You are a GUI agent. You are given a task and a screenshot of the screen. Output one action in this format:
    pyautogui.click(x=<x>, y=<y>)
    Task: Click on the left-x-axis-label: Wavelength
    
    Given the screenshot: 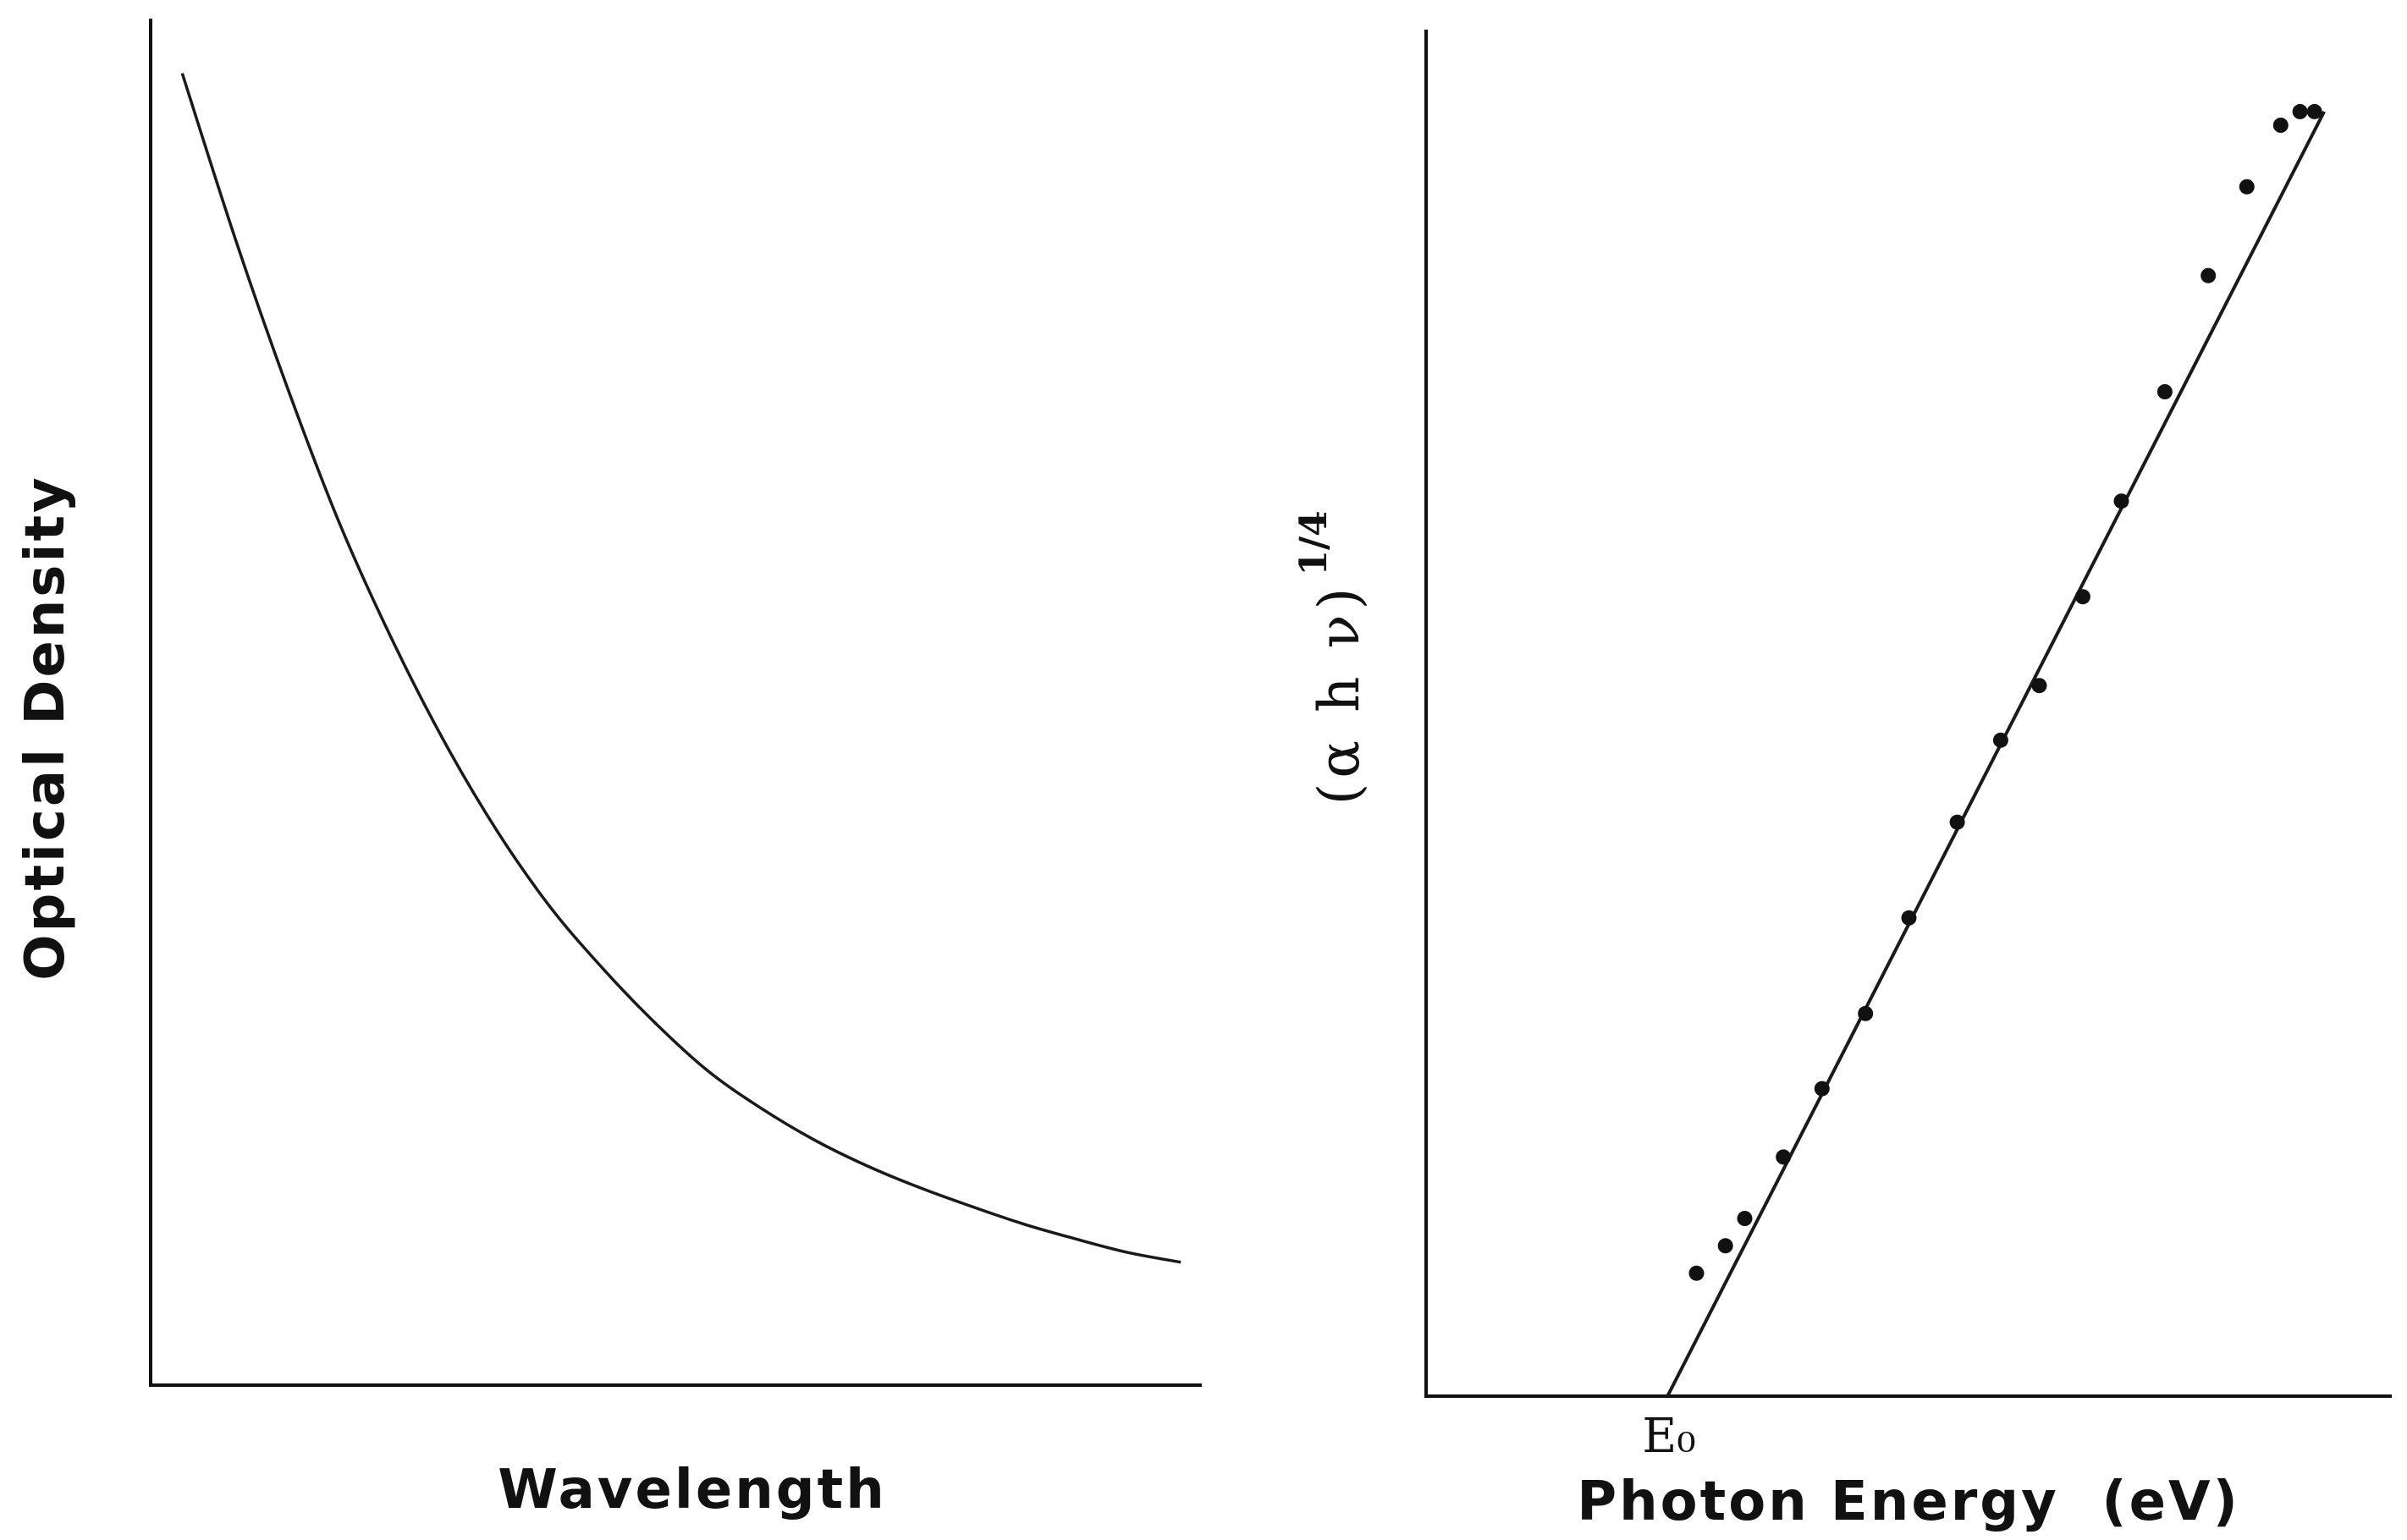 What is the action you would take?
    pyautogui.click(x=692, y=1490)
    